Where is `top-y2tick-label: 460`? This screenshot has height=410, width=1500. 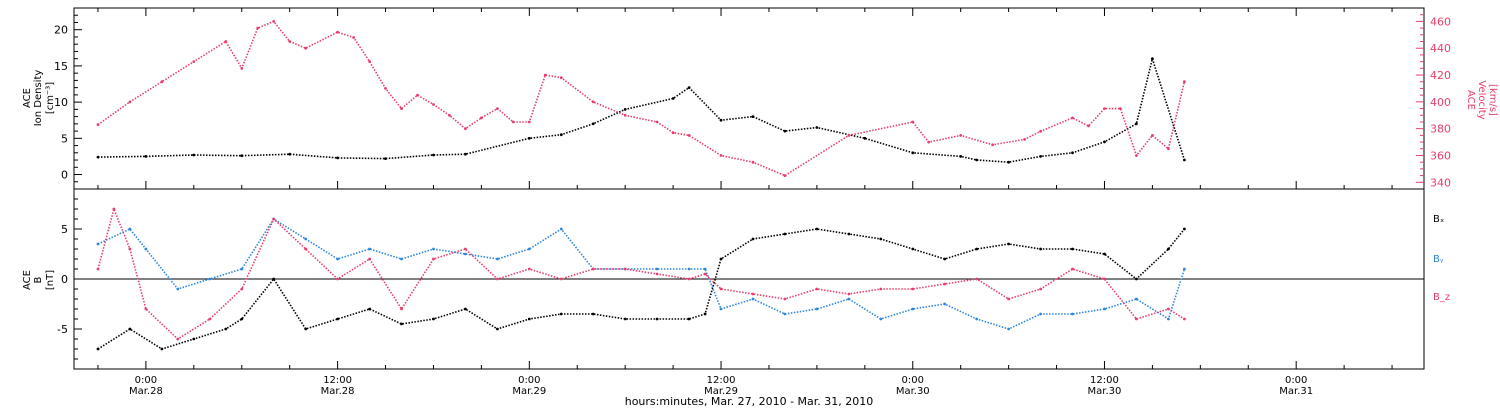 top-y2tick-label: 460 is located at coordinates (1440, 21).